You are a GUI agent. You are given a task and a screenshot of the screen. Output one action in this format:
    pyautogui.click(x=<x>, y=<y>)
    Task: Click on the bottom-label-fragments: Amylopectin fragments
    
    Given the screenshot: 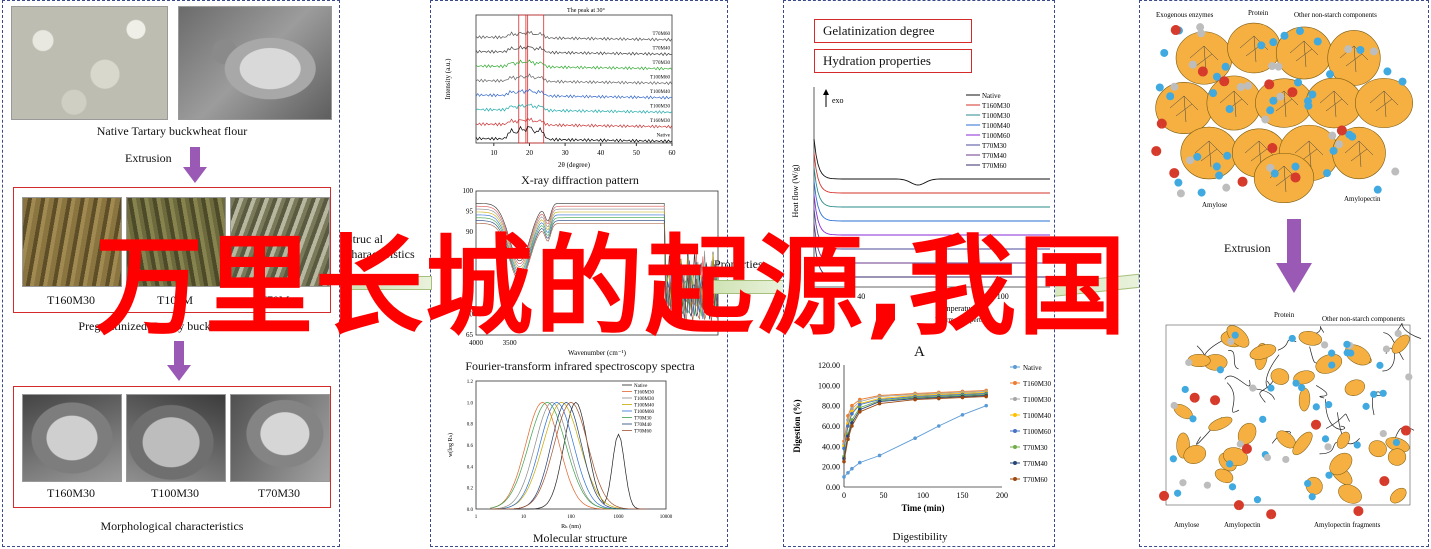 What is the action you would take?
    pyautogui.click(x=1347, y=525)
    